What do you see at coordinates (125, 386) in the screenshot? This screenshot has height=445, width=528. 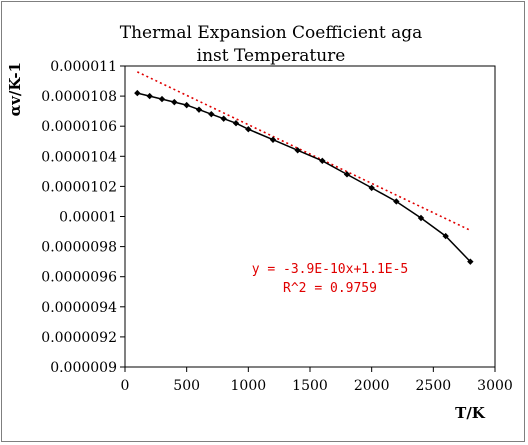 I see `x-tick-label: 0` at bounding box center [125, 386].